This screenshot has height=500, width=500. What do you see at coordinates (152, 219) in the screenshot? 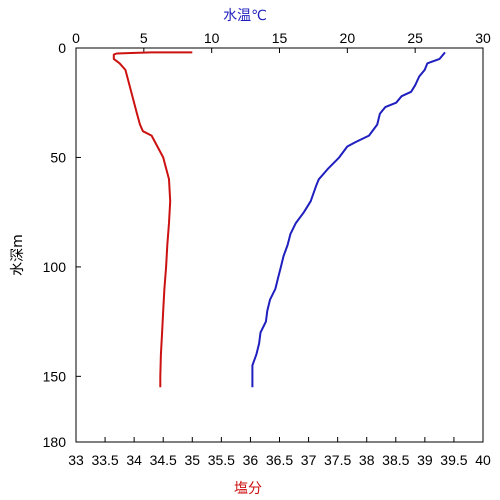
I see `series-line-bottom-axis` at bounding box center [152, 219].